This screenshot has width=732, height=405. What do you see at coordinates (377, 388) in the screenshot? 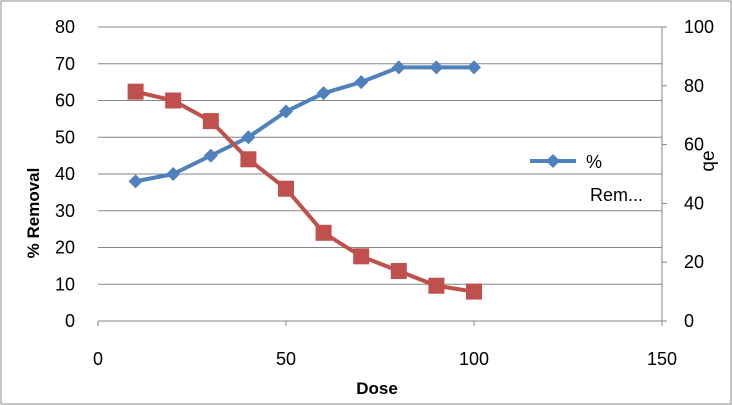
I see `x-axis-title: Dose` at bounding box center [377, 388].